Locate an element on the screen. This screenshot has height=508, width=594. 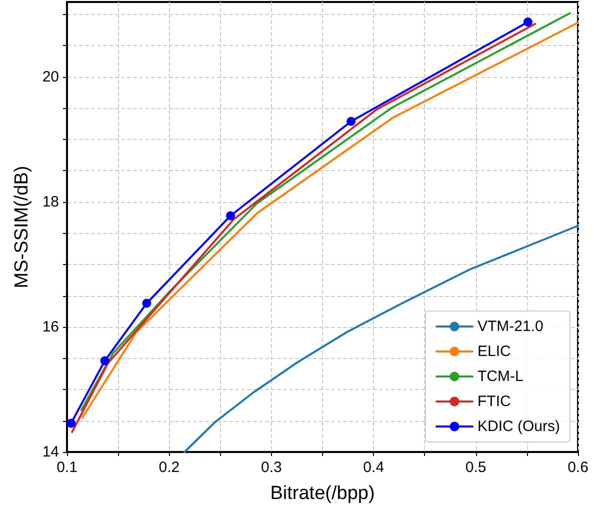
x-tick-label: 0.5 is located at coordinates (475, 467).